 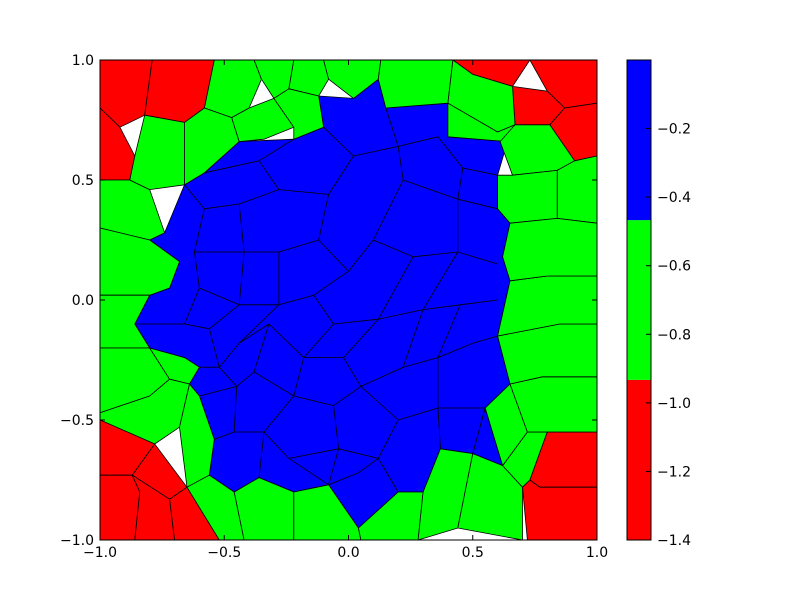 What do you see at coordinates (77, 541) in the screenshot?
I see `y-tick-label: −1.0` at bounding box center [77, 541].